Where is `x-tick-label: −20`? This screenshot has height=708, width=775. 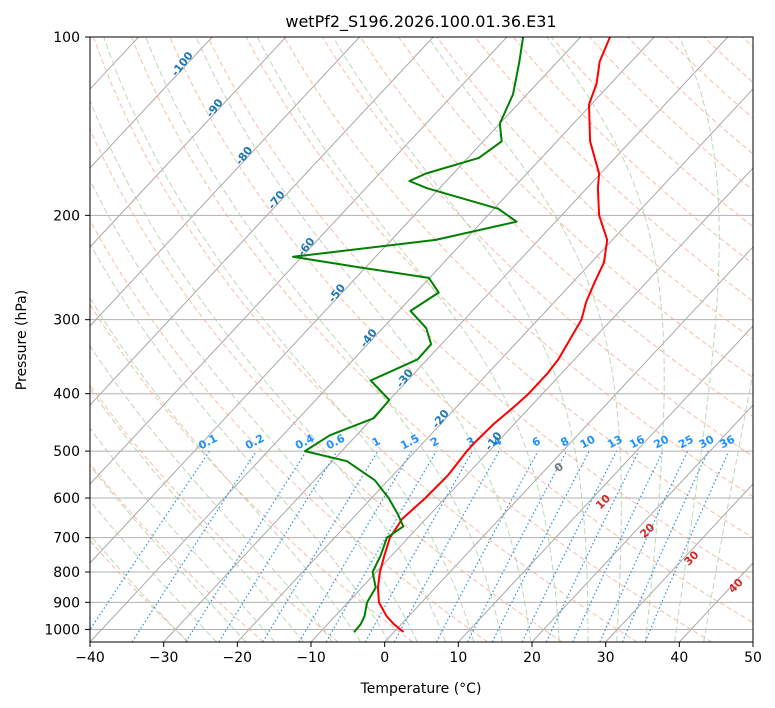 x-tick-label: −20 is located at coordinates (238, 658).